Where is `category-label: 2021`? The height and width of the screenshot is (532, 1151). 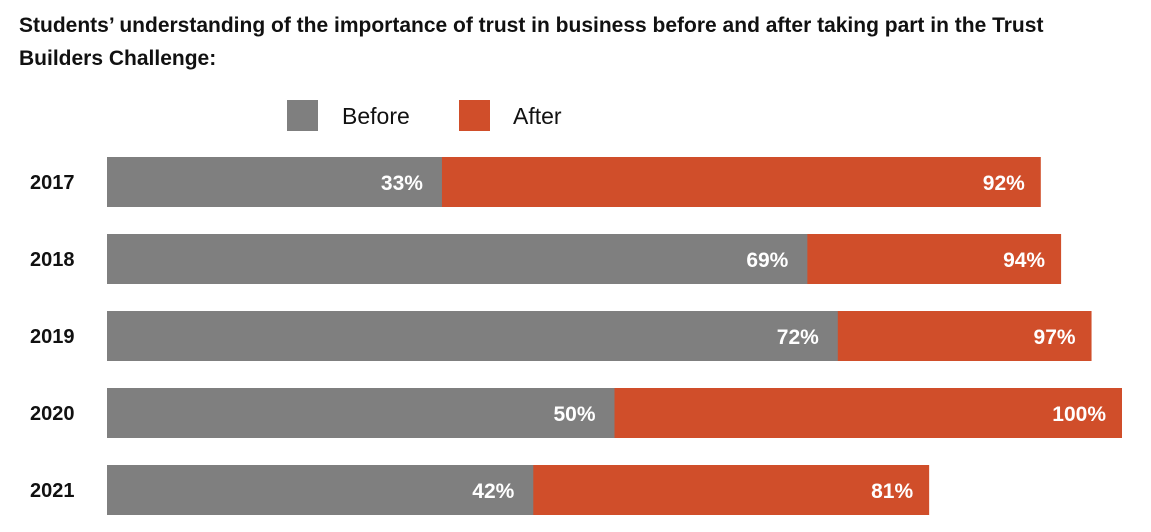
category-label: 2021 is located at coordinates (52, 491).